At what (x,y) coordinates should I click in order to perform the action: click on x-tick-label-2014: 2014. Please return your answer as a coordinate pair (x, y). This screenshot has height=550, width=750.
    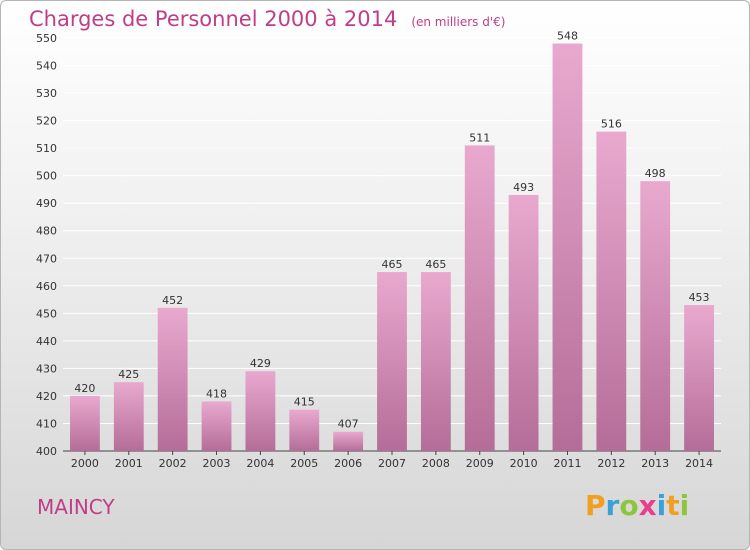
    Looking at the image, I should click on (699, 463).